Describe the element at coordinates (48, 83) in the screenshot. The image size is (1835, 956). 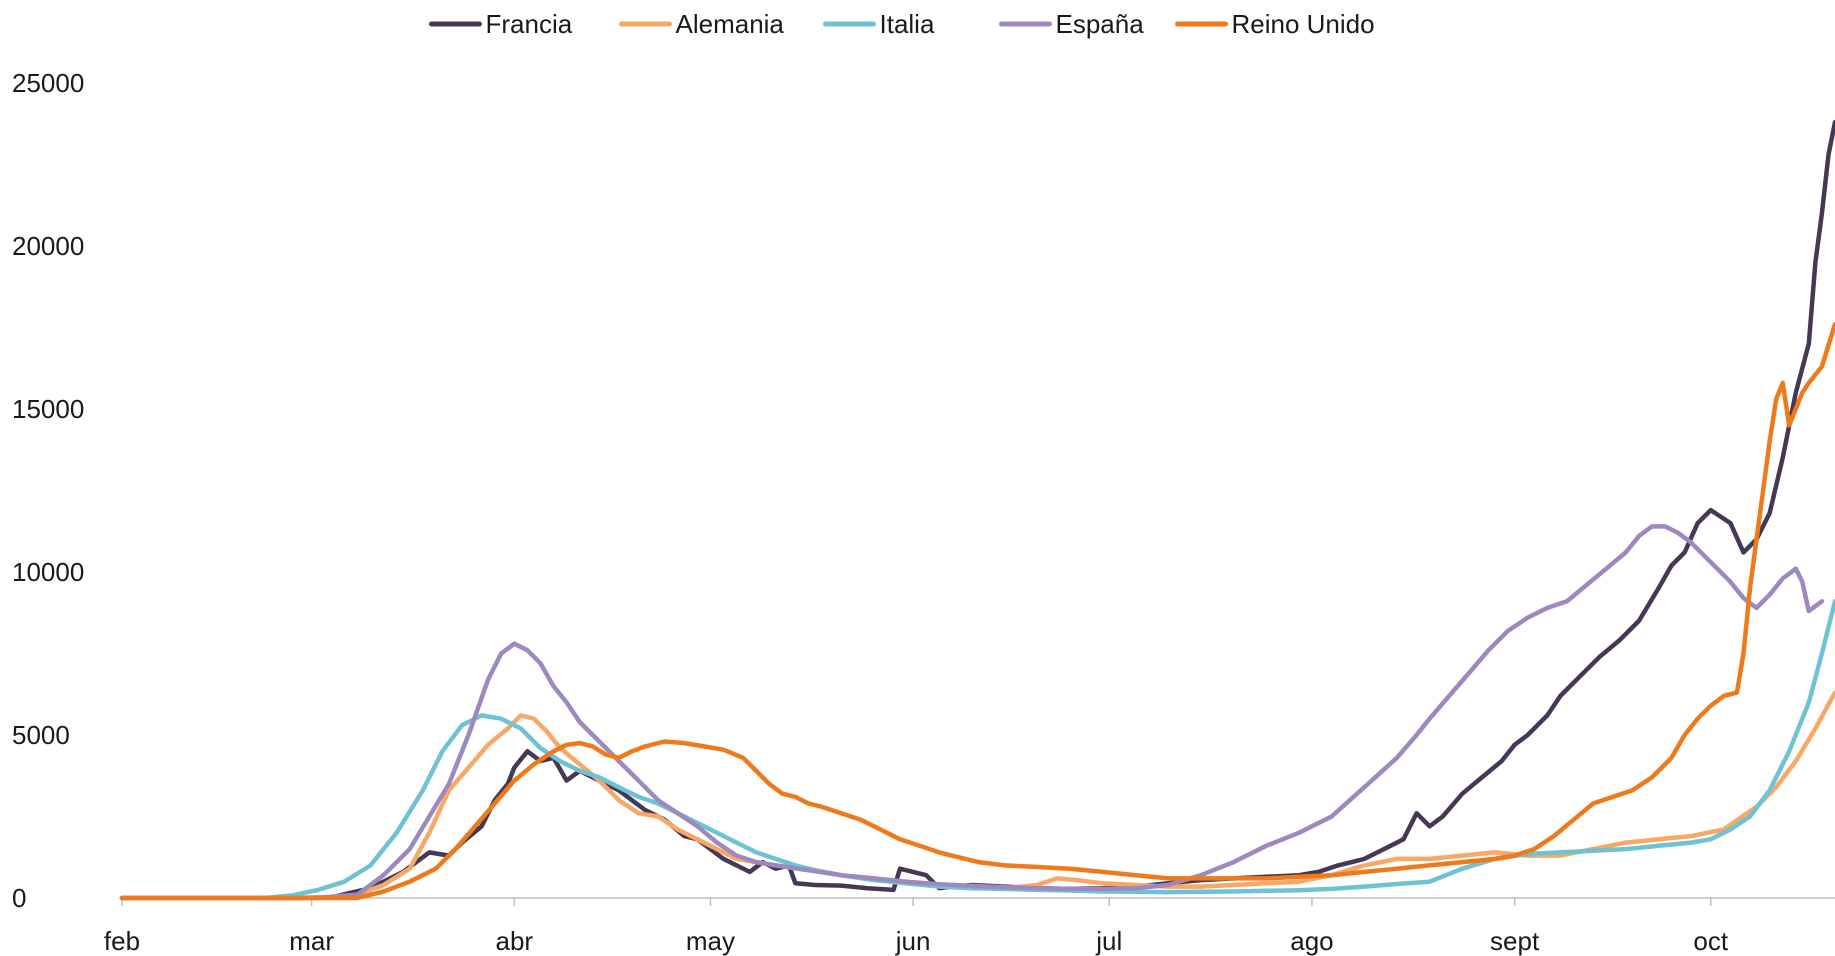
I see `y-tick-label: 25000` at that location.